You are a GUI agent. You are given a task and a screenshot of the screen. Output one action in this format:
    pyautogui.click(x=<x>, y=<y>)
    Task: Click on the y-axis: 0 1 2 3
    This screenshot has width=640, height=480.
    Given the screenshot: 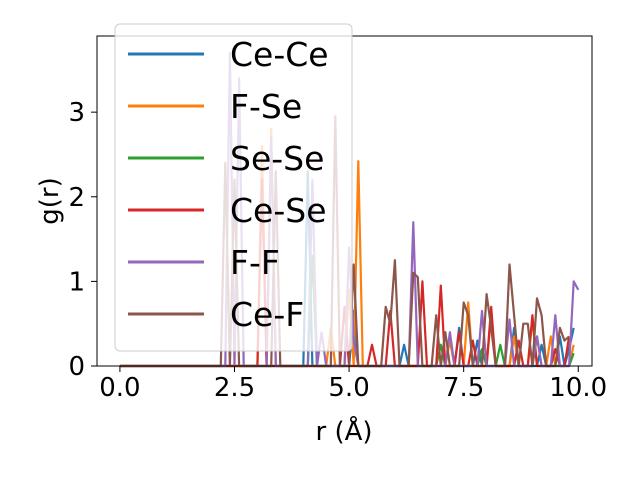 What is the action you would take?
    pyautogui.click(x=82, y=240)
    